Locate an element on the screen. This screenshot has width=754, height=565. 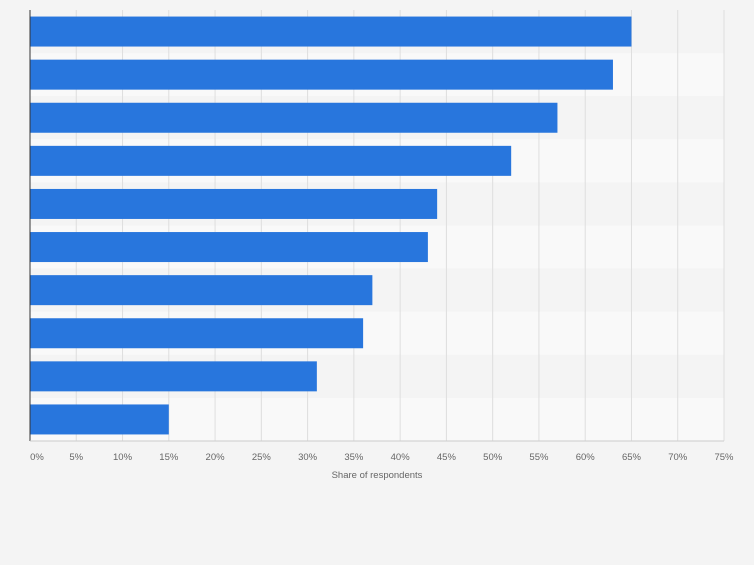
x-tick-label: 15% is located at coordinates (169, 457).